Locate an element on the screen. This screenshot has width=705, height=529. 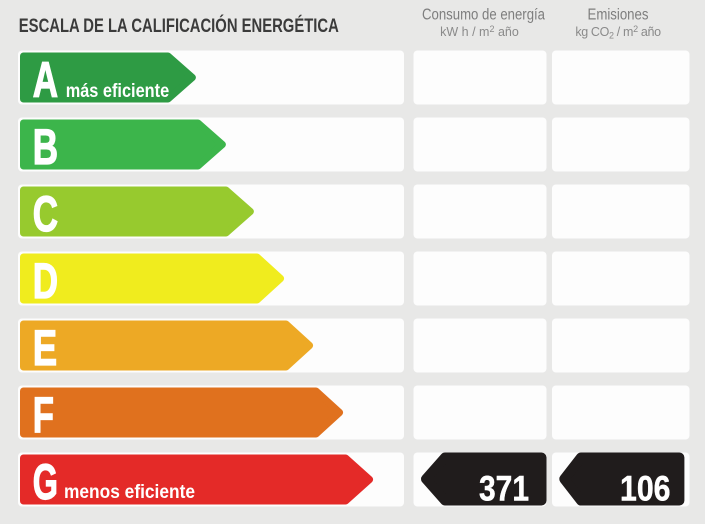
svg-text: kg CO2 / m2 año is located at coordinates (618, 32).